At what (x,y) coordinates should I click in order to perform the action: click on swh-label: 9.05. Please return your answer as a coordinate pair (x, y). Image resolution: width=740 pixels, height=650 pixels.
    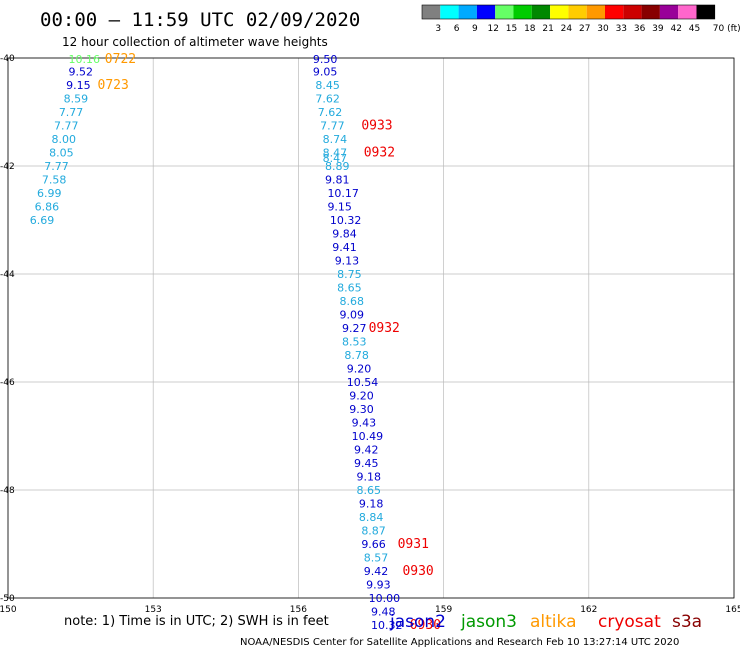
    Looking at the image, I should click on (325, 72).